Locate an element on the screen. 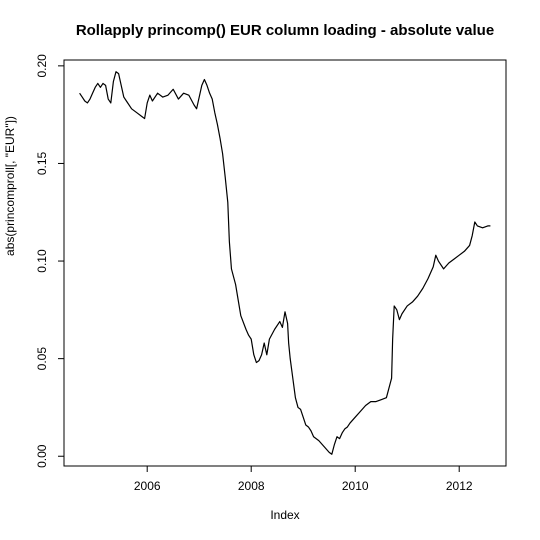 This screenshot has width=540, height=540. y-tick-label: 0.05 is located at coordinates (42, 359).